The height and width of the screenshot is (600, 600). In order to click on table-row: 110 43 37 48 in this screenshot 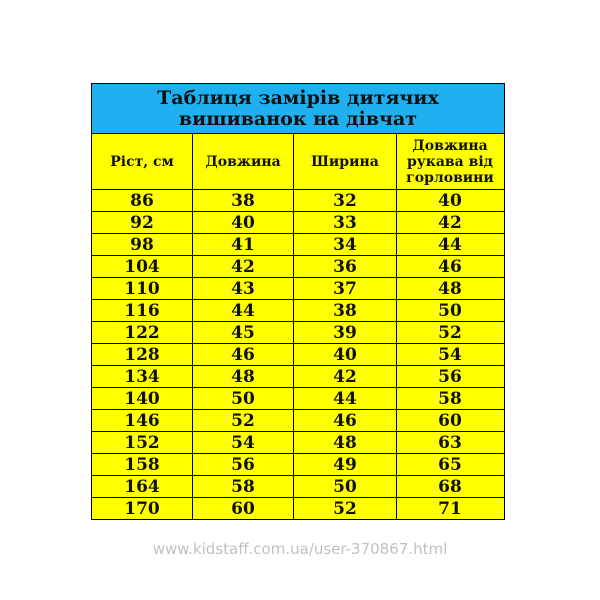, I will do `click(298, 289)`.